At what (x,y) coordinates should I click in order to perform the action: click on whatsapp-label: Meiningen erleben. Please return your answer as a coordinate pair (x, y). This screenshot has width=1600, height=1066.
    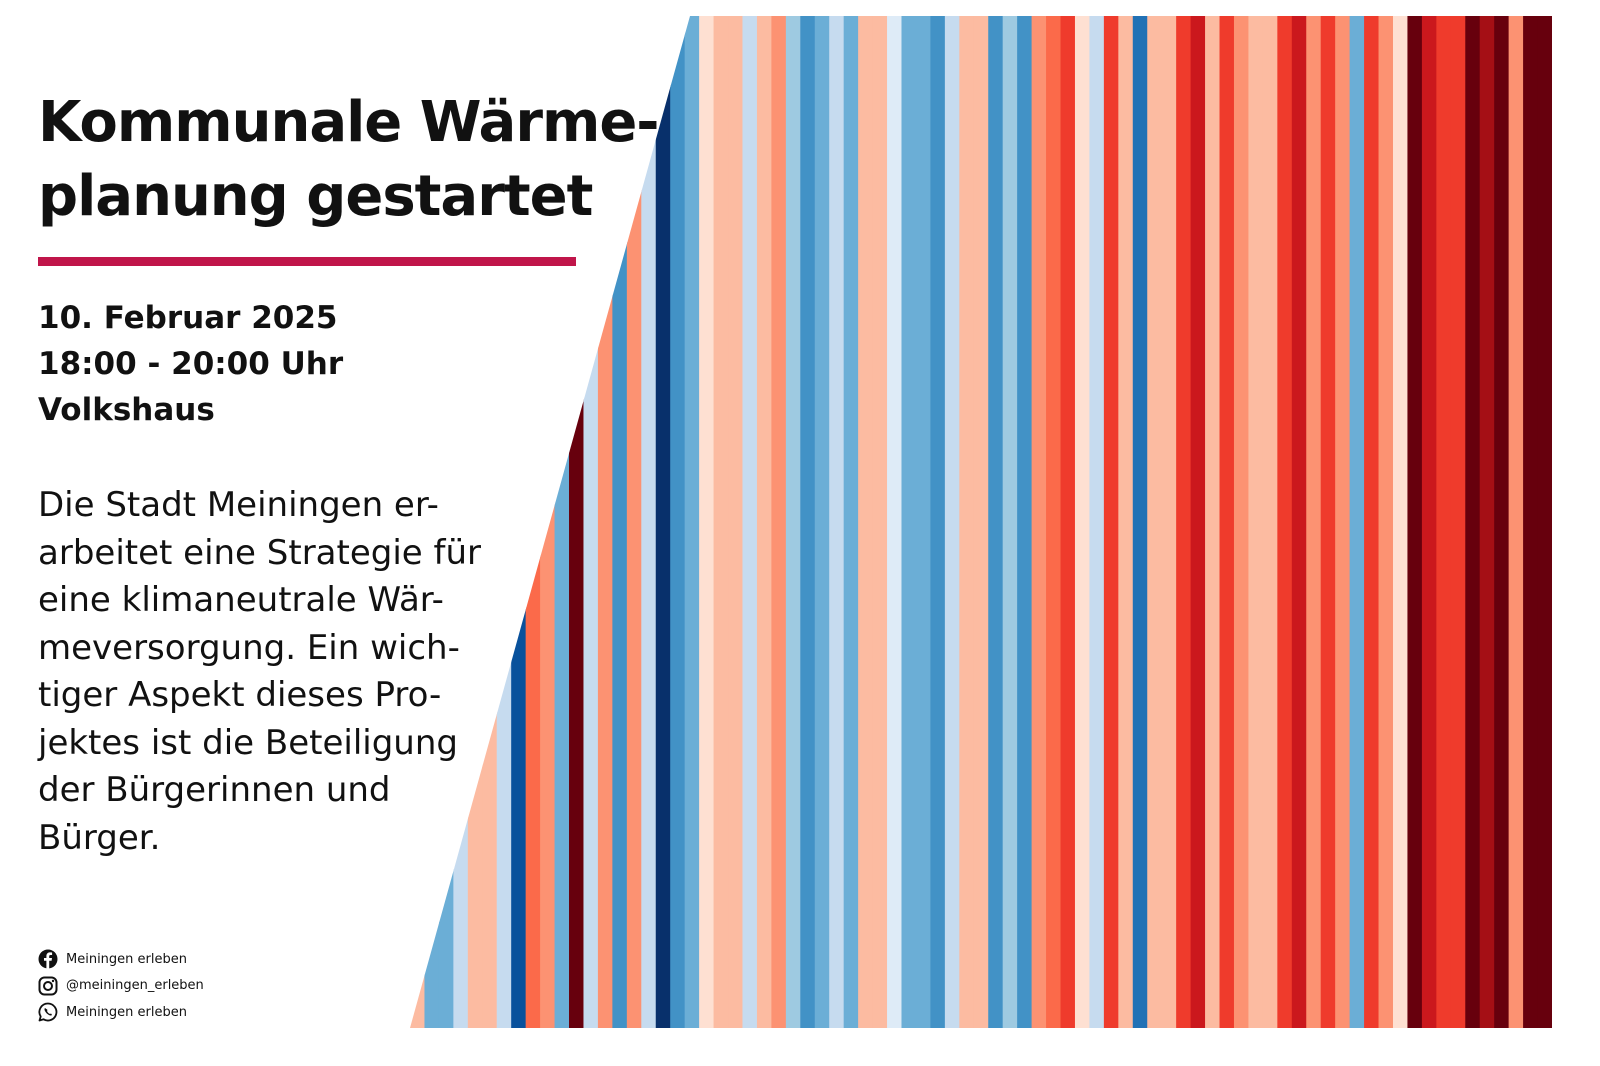
    Looking at the image, I should click on (126, 1012).